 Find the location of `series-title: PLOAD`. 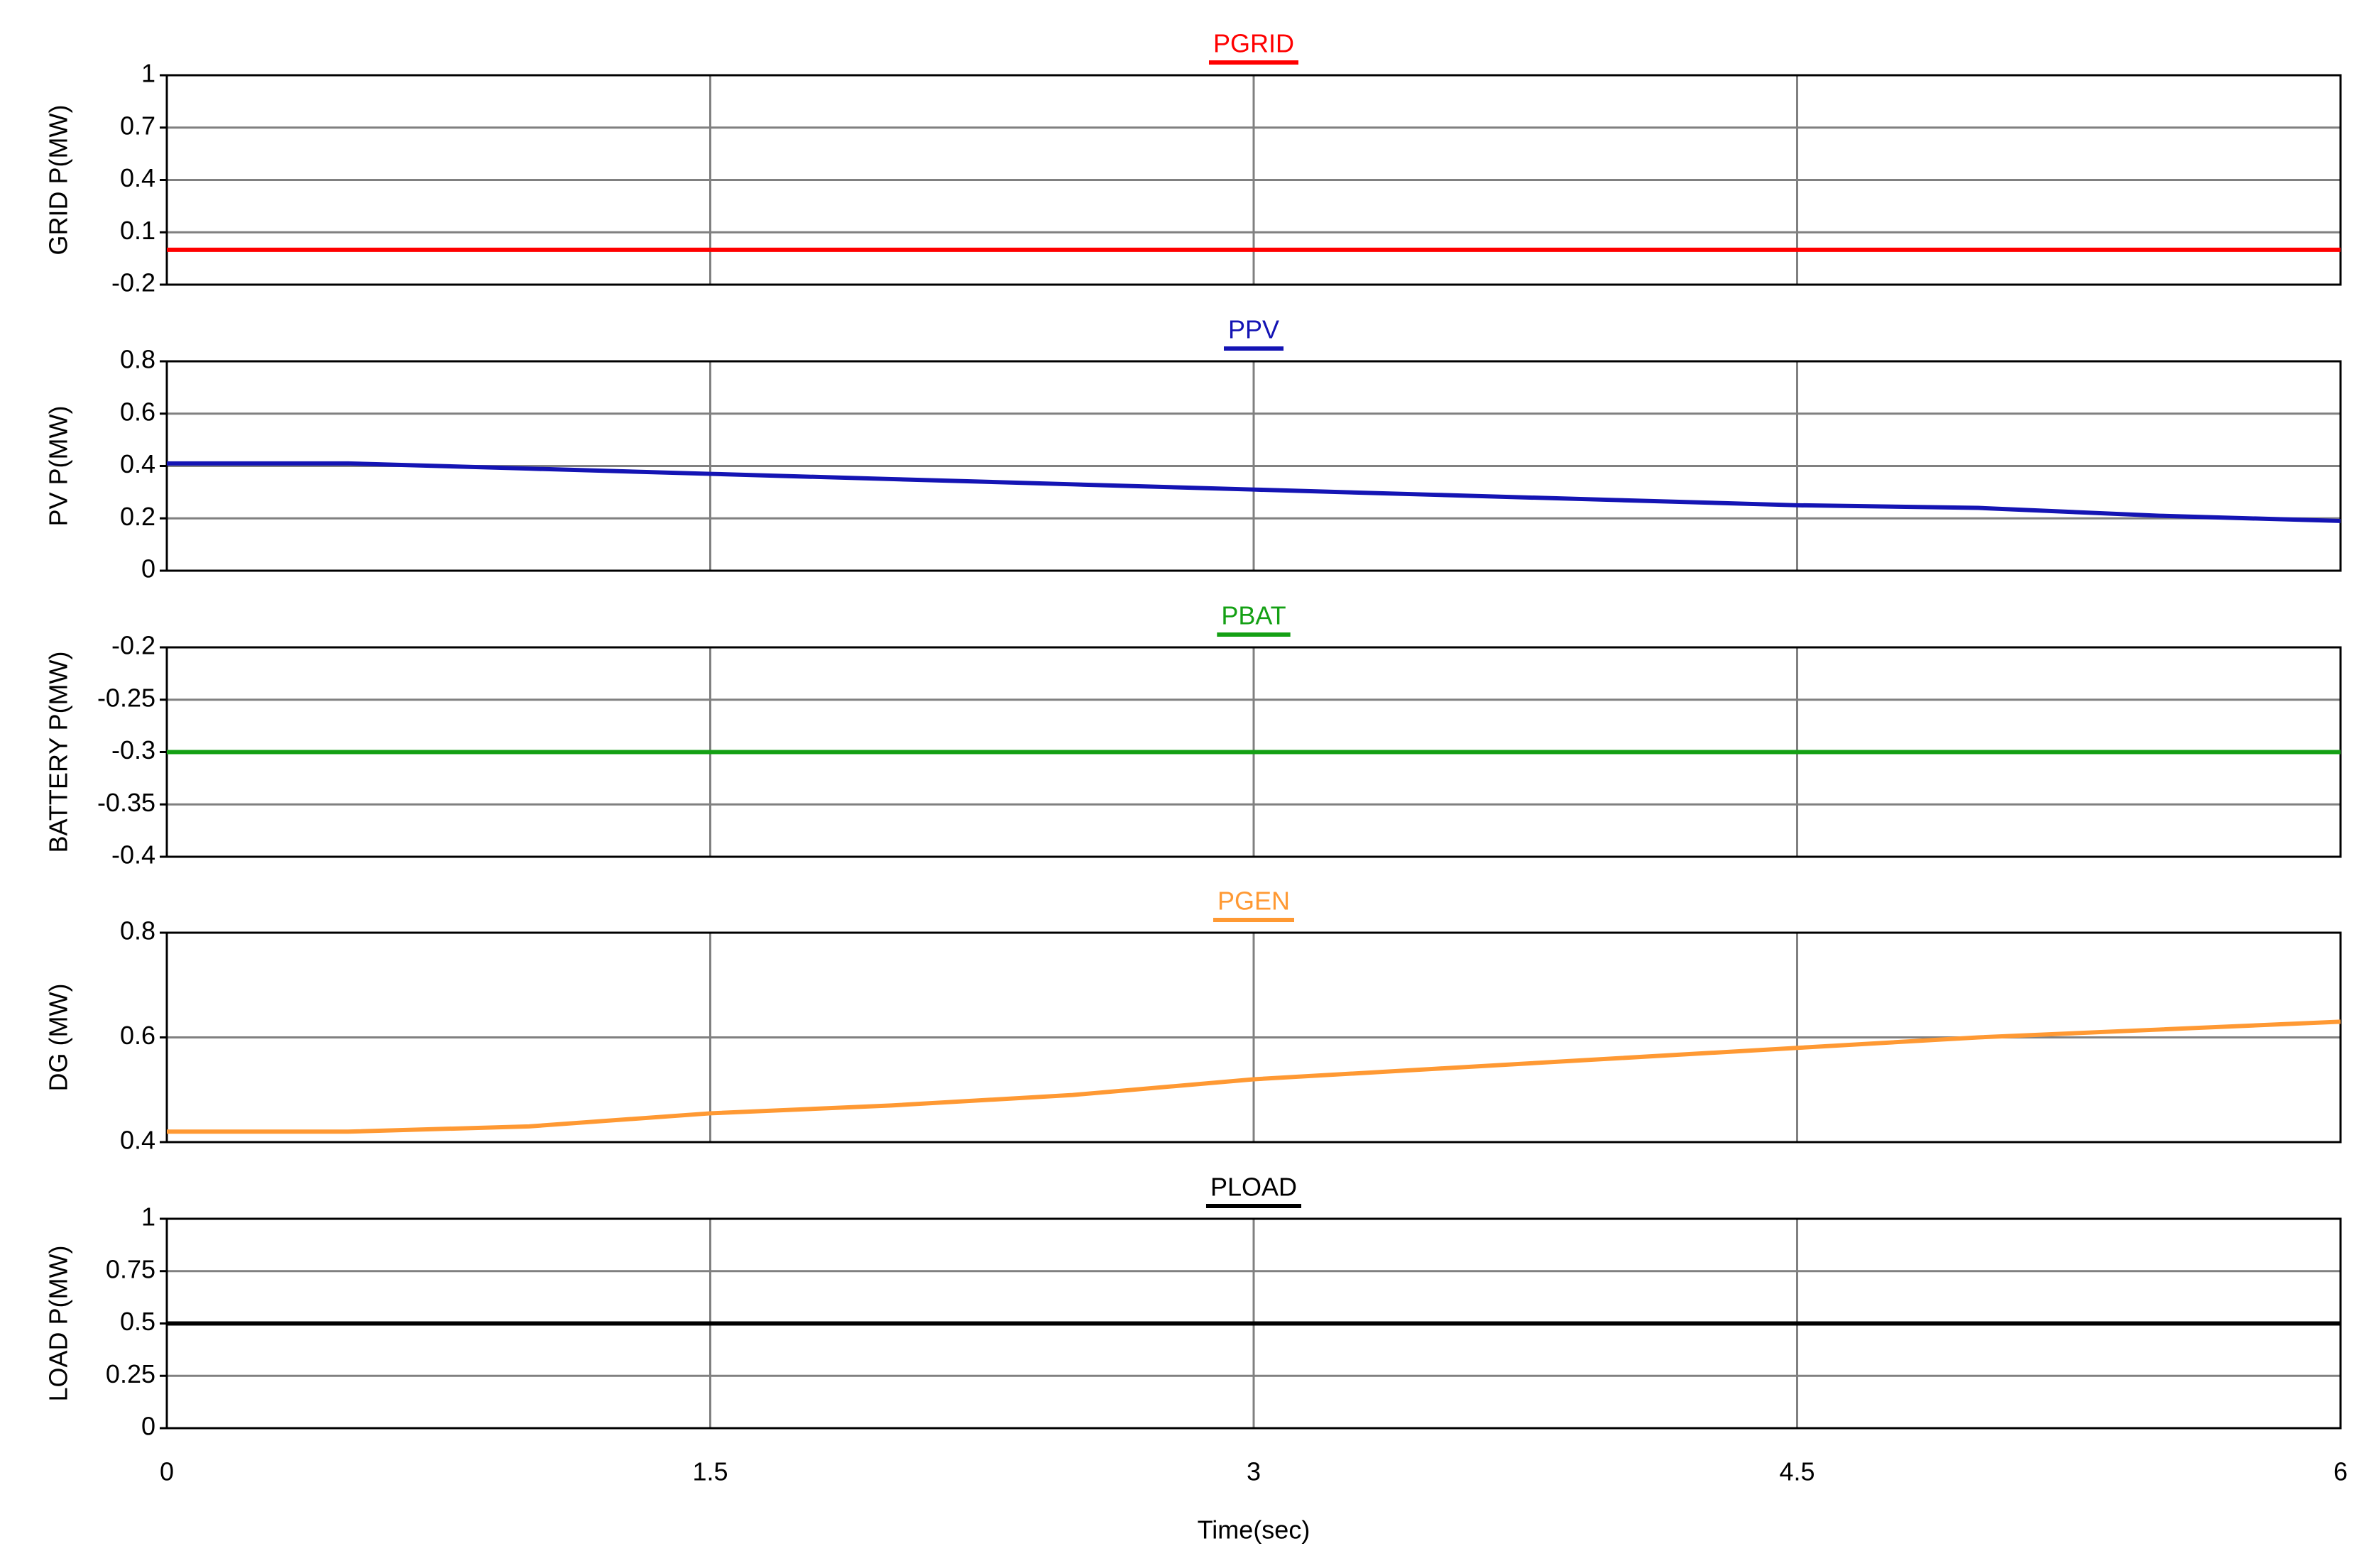

series-title: PLOAD is located at coordinates (1253, 1187).